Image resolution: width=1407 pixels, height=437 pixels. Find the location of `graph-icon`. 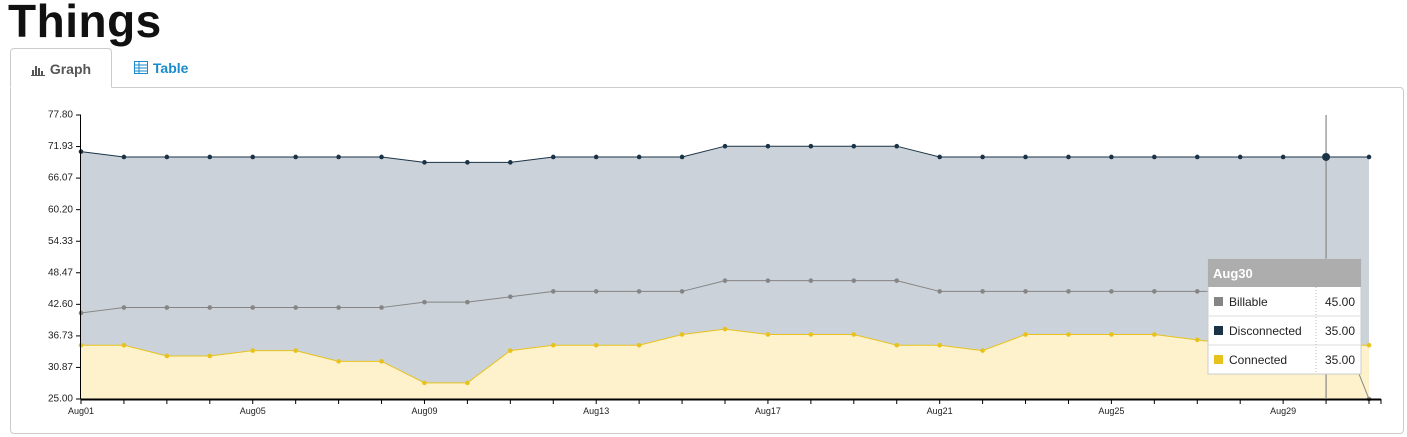

graph-icon is located at coordinates (37, 71).